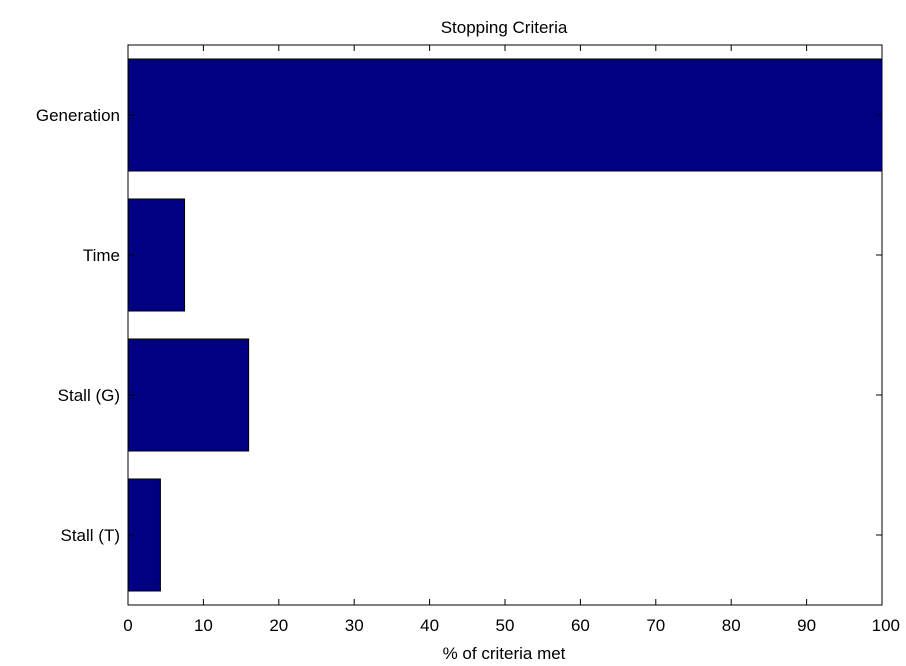  Describe the element at coordinates (655, 625) in the screenshot. I see `x-tick-label: 70` at that location.